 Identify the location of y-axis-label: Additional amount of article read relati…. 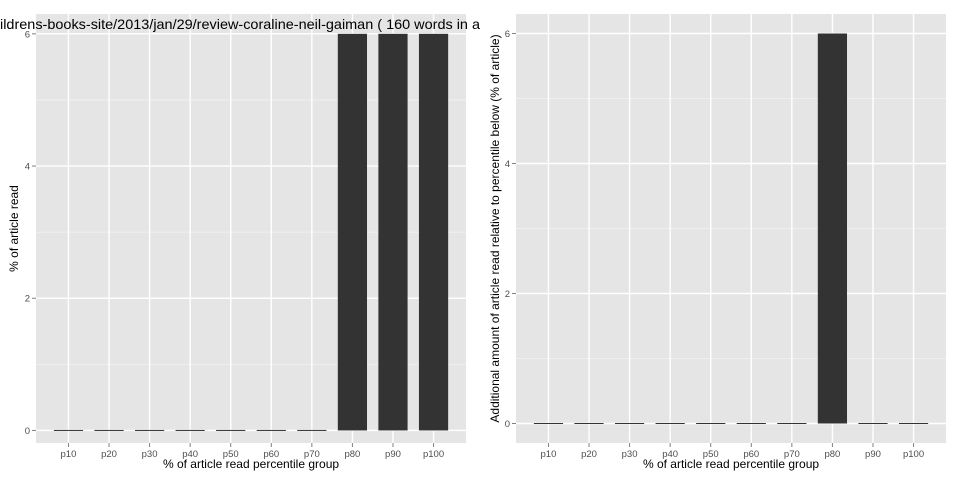
(495, 228).